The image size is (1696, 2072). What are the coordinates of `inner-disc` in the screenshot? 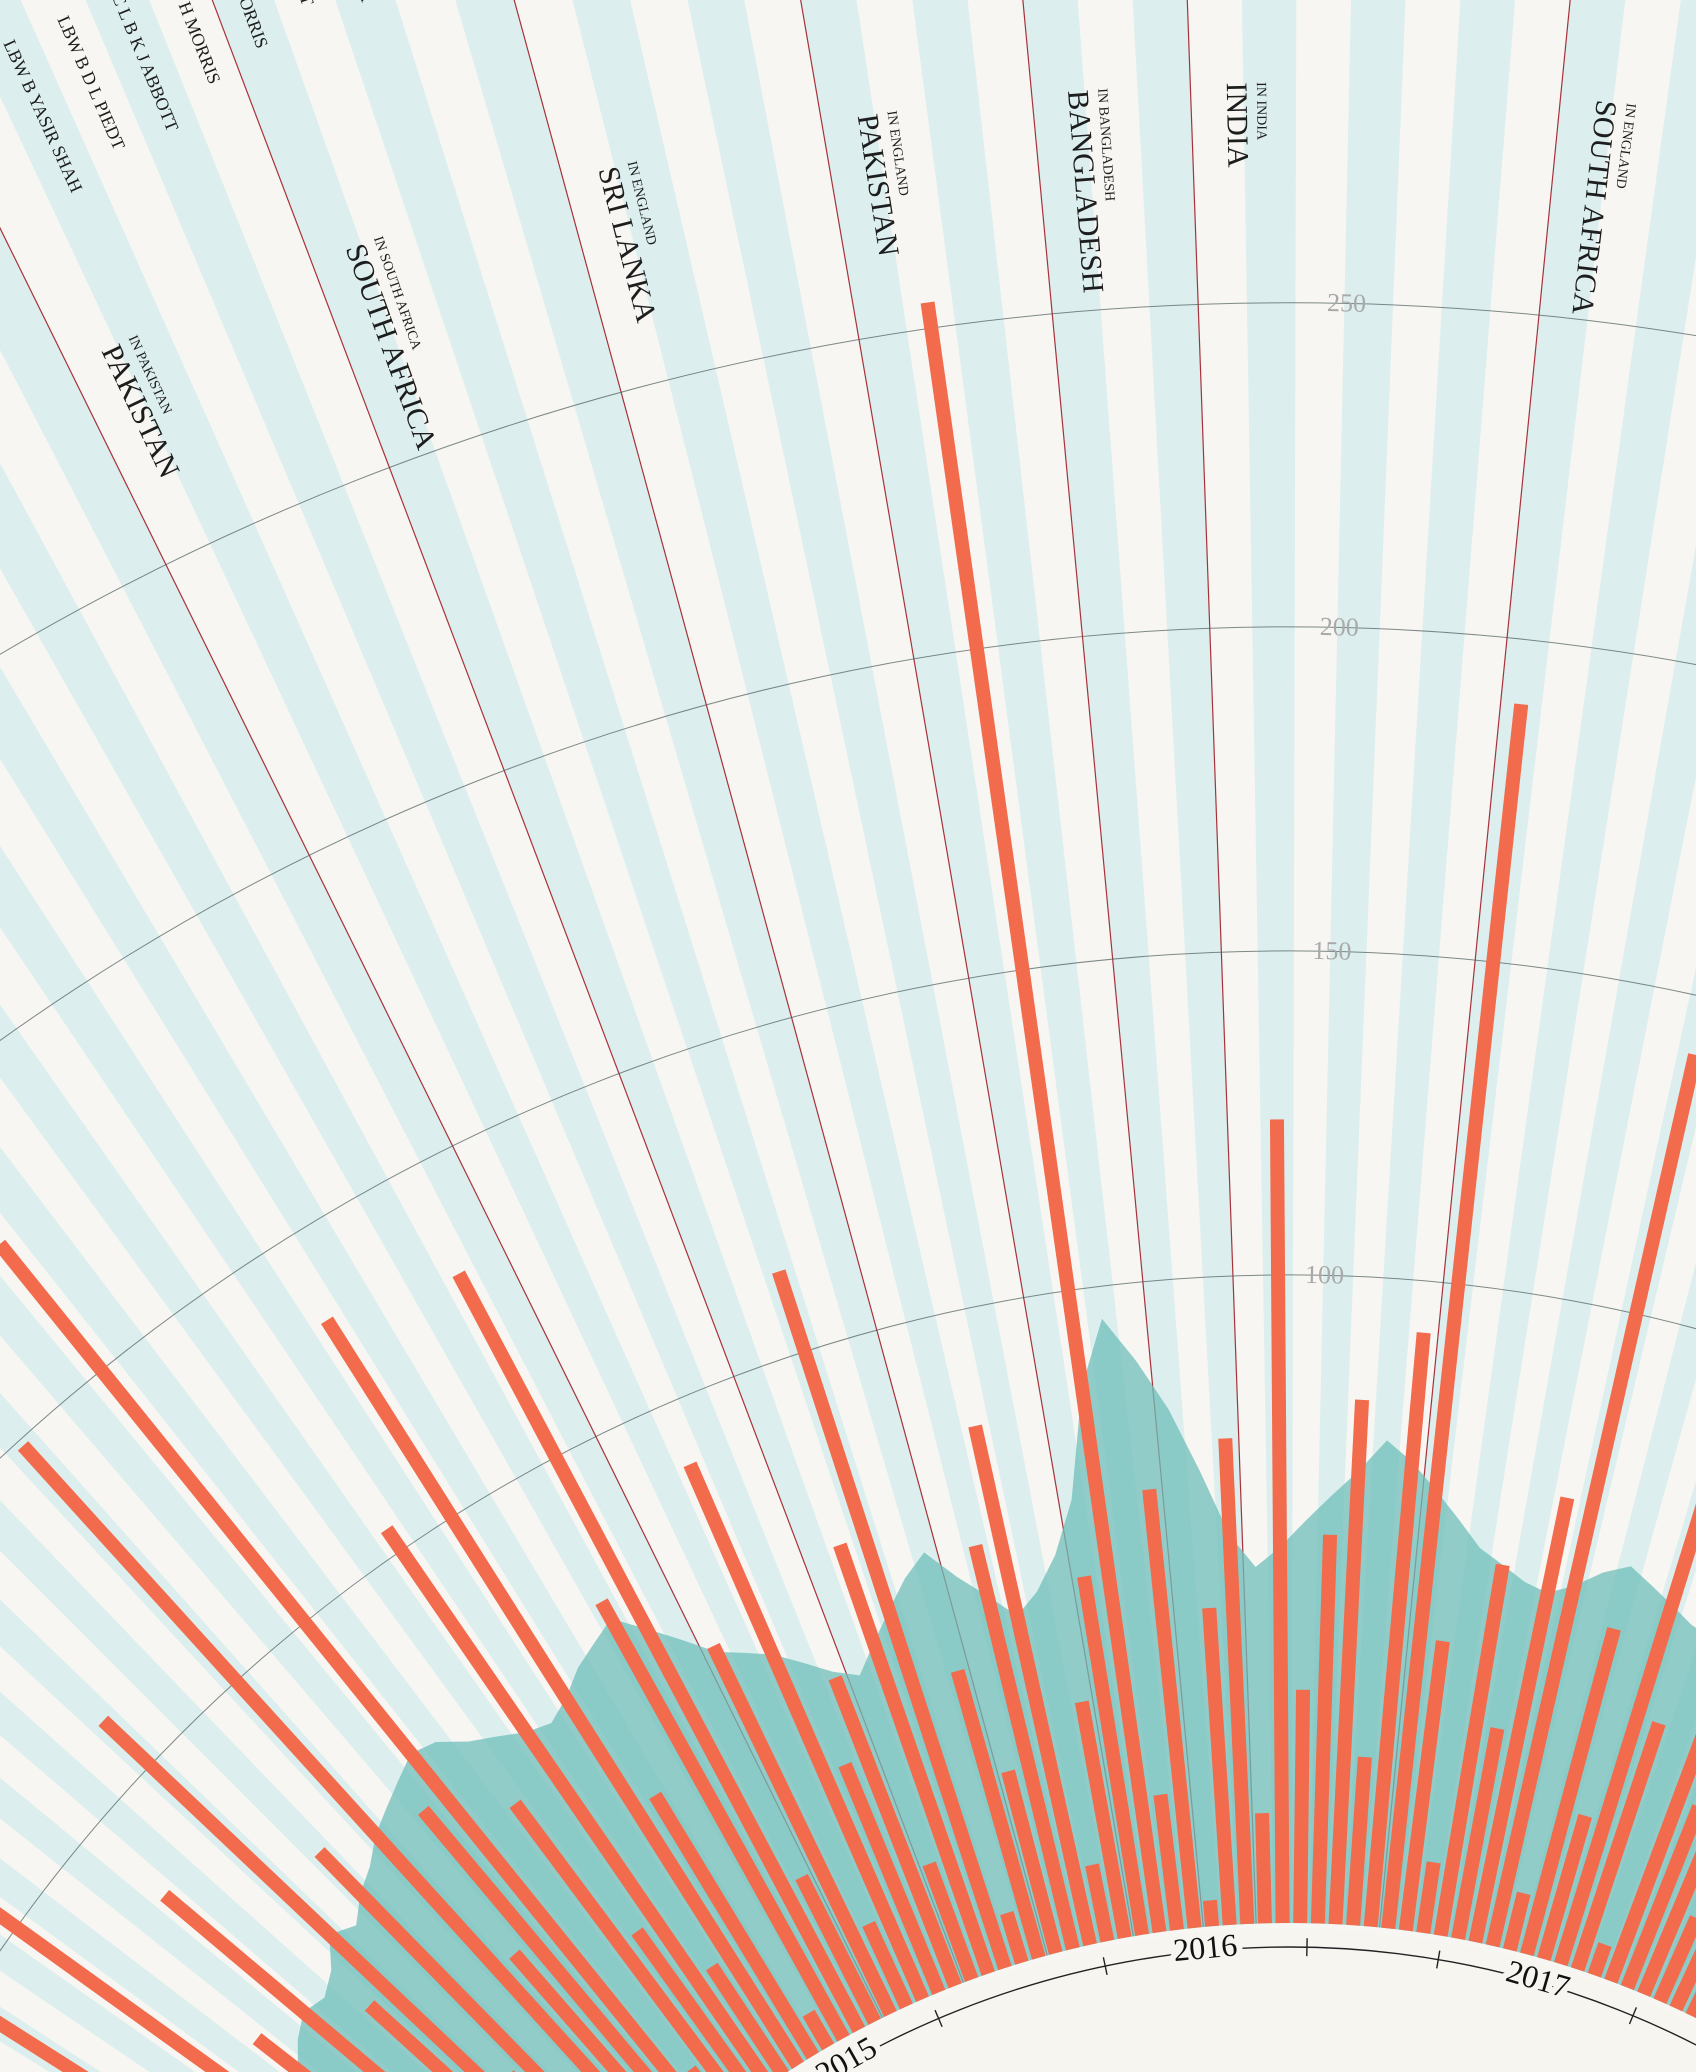 It's located at (1247, 2000).